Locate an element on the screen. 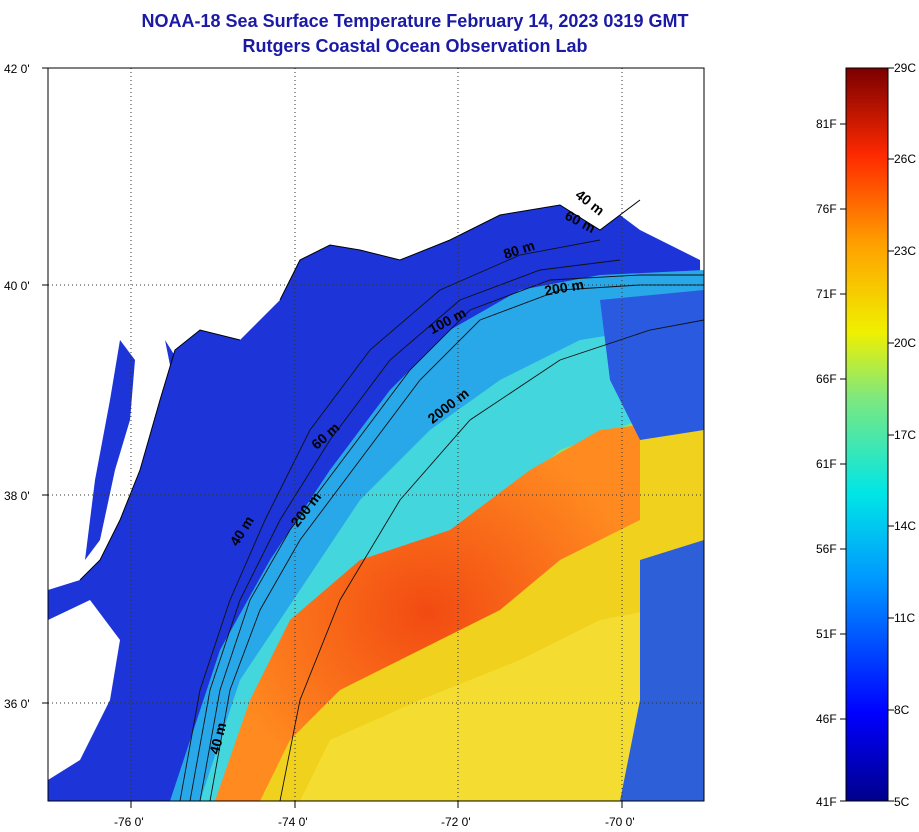 Image resolution: width=919 pixels, height=832 pixels. colorbar-c-label: 26C is located at coordinates (905, 159).